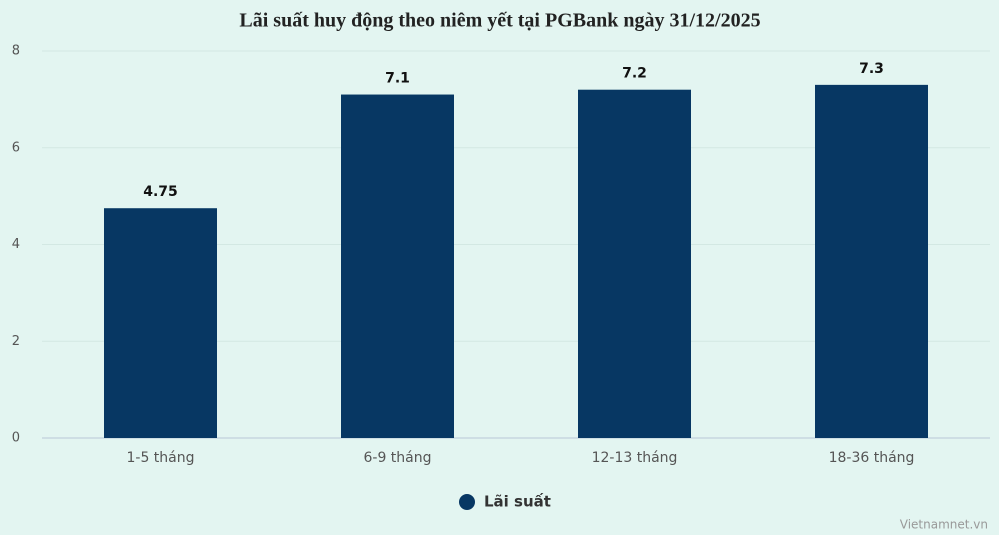  Describe the element at coordinates (16, 438) in the screenshot. I see `y-tick-label: 0` at that location.